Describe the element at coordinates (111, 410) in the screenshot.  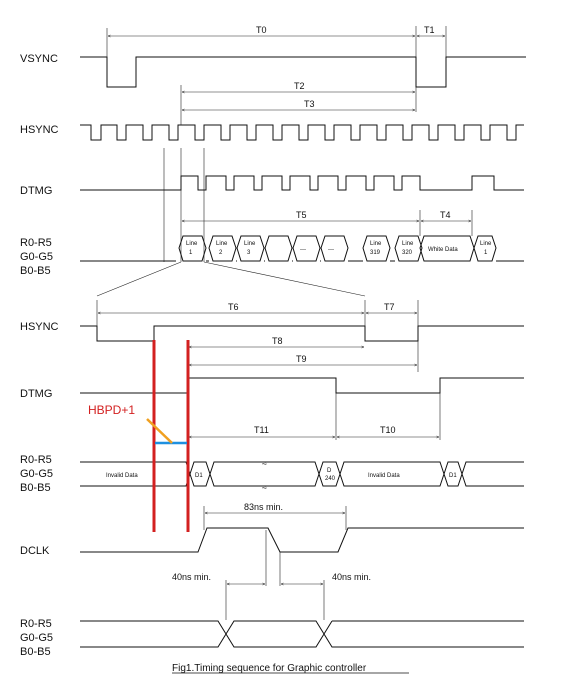
I see `hbpd-label: HBPD+1` at that location.